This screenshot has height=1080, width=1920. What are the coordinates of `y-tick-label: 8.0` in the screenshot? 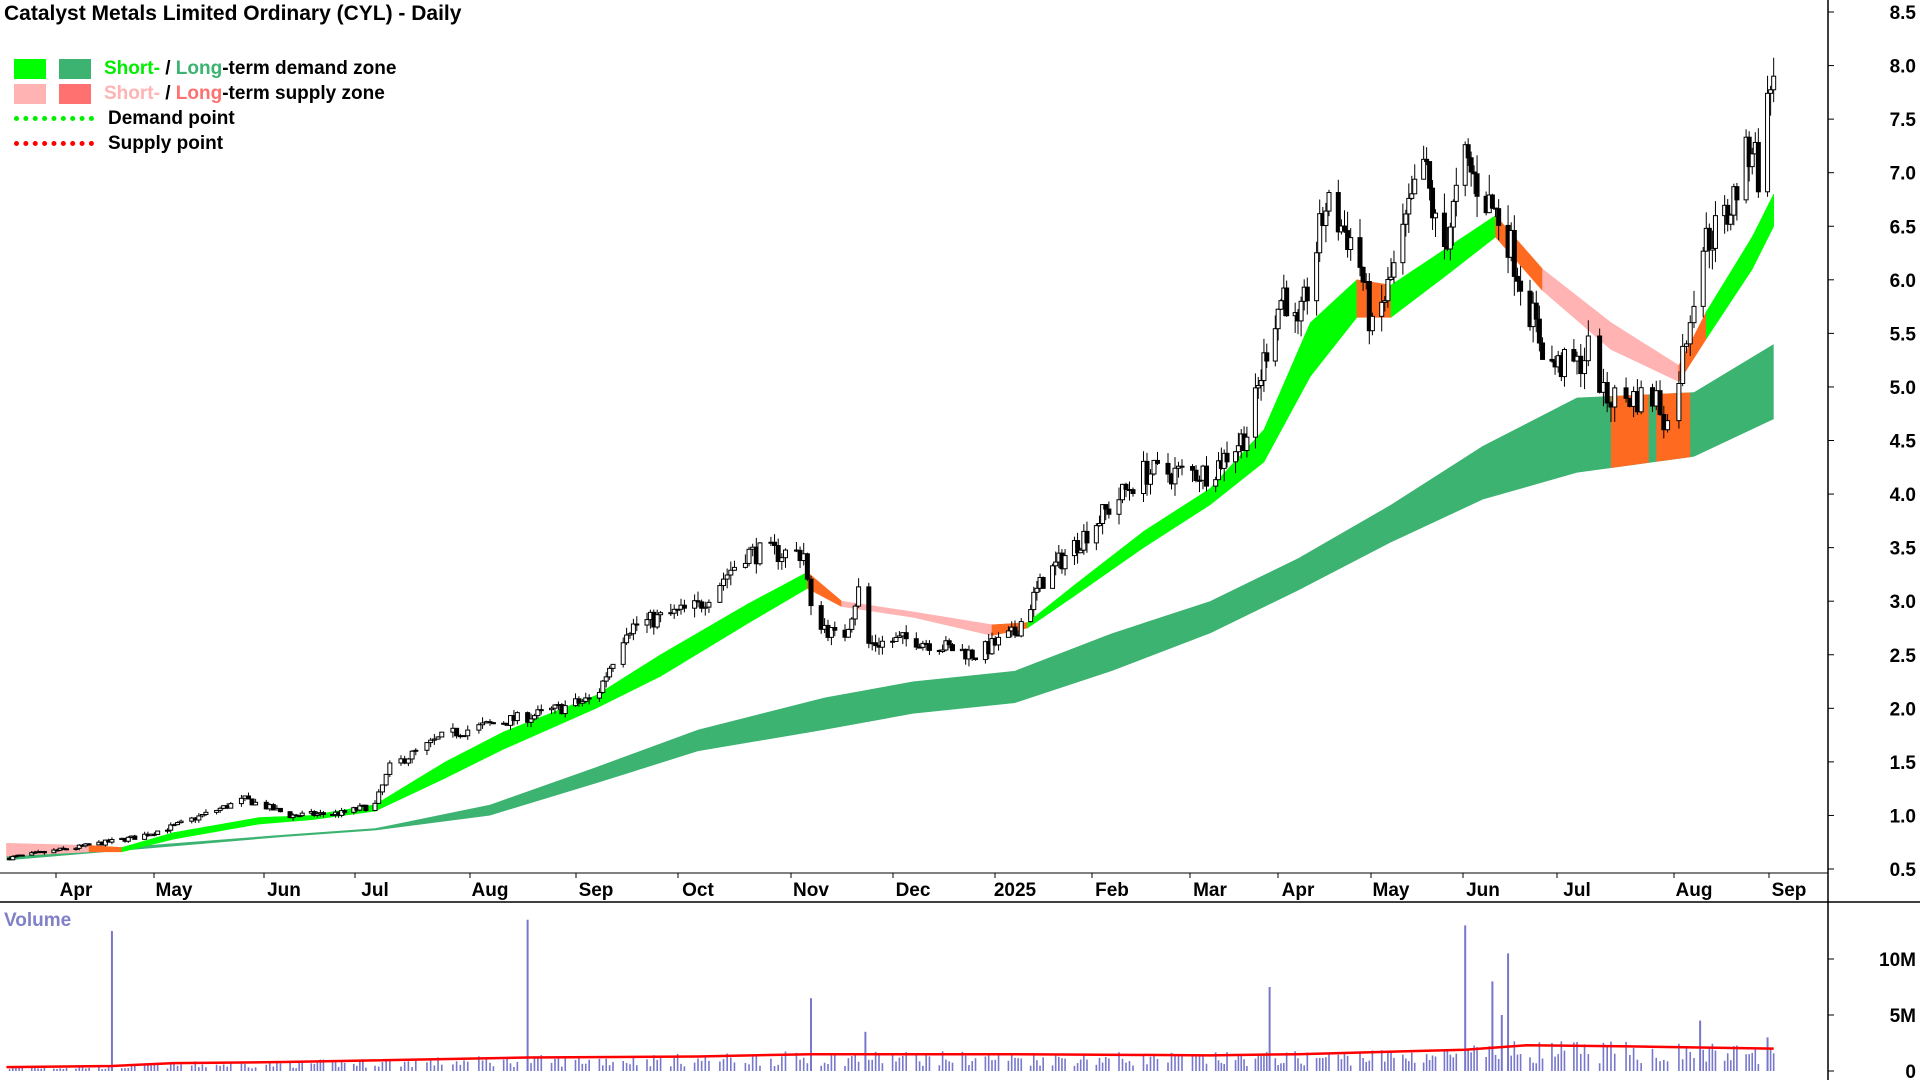 It's located at (1903, 67).